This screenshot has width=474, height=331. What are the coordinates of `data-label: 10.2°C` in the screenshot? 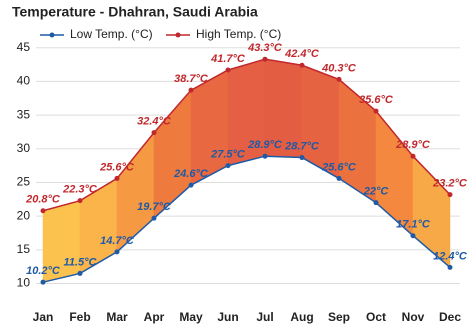 It's located at (43, 271).